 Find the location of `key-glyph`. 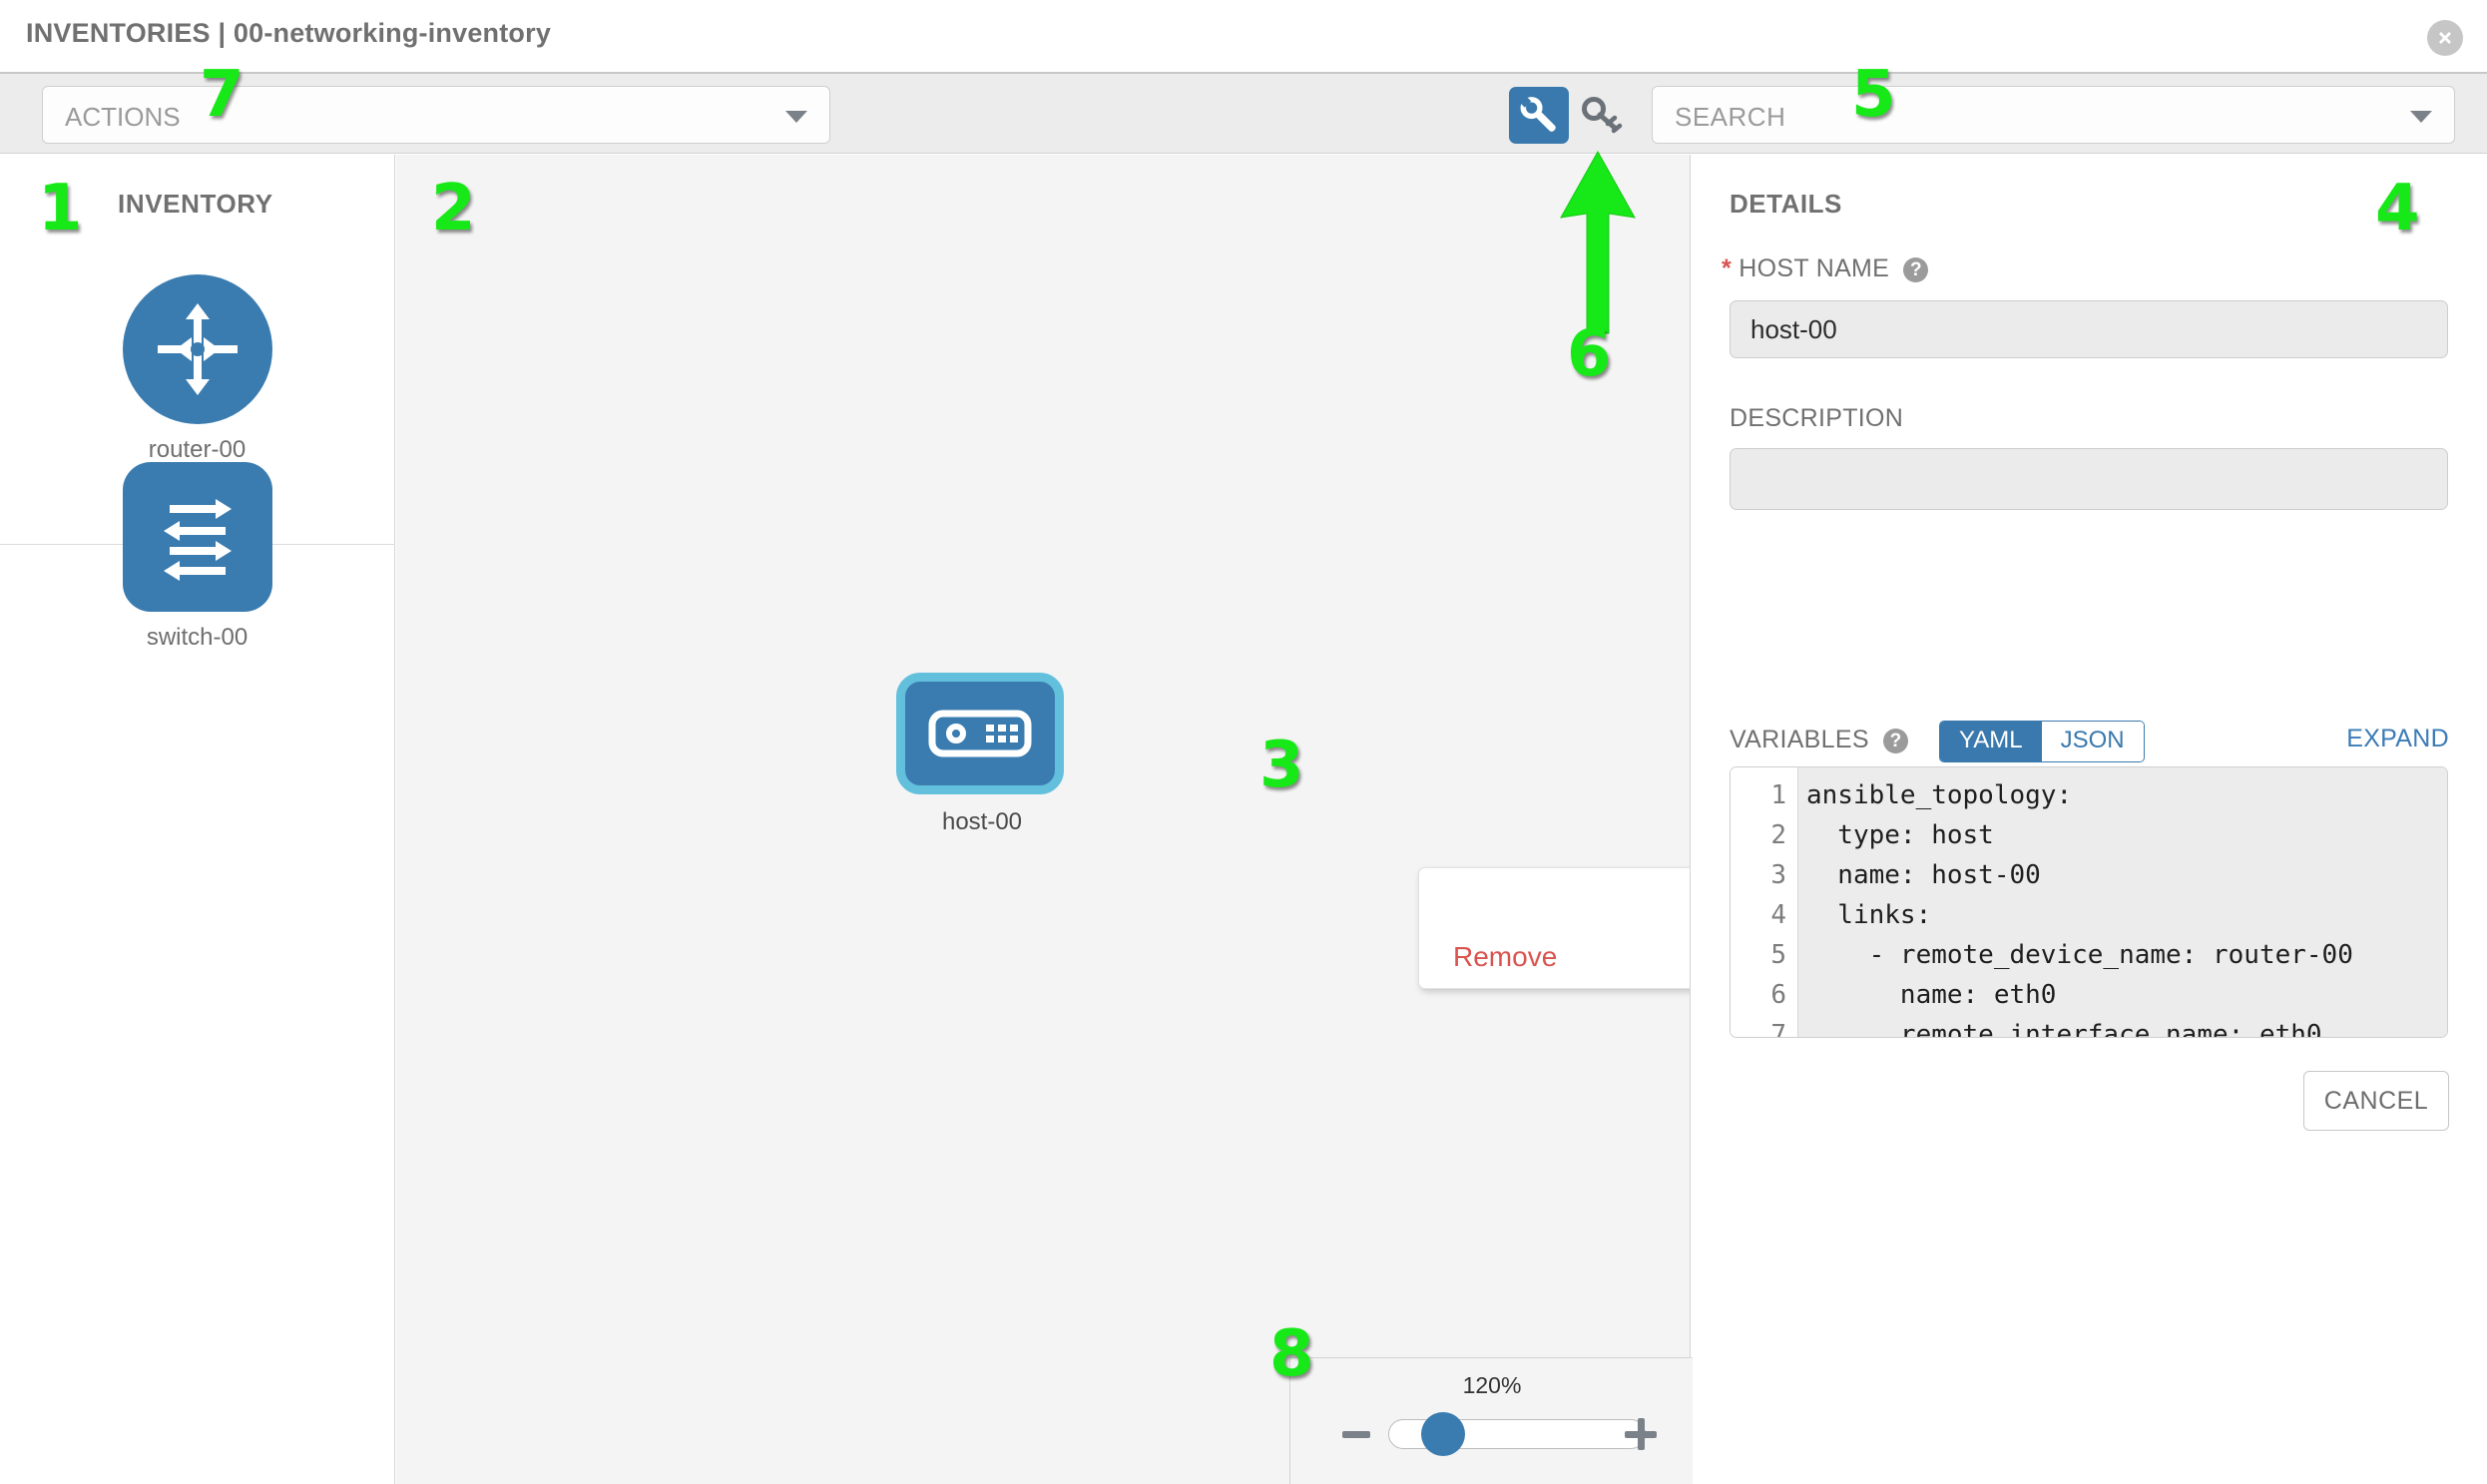

key-glyph is located at coordinates (1602, 115).